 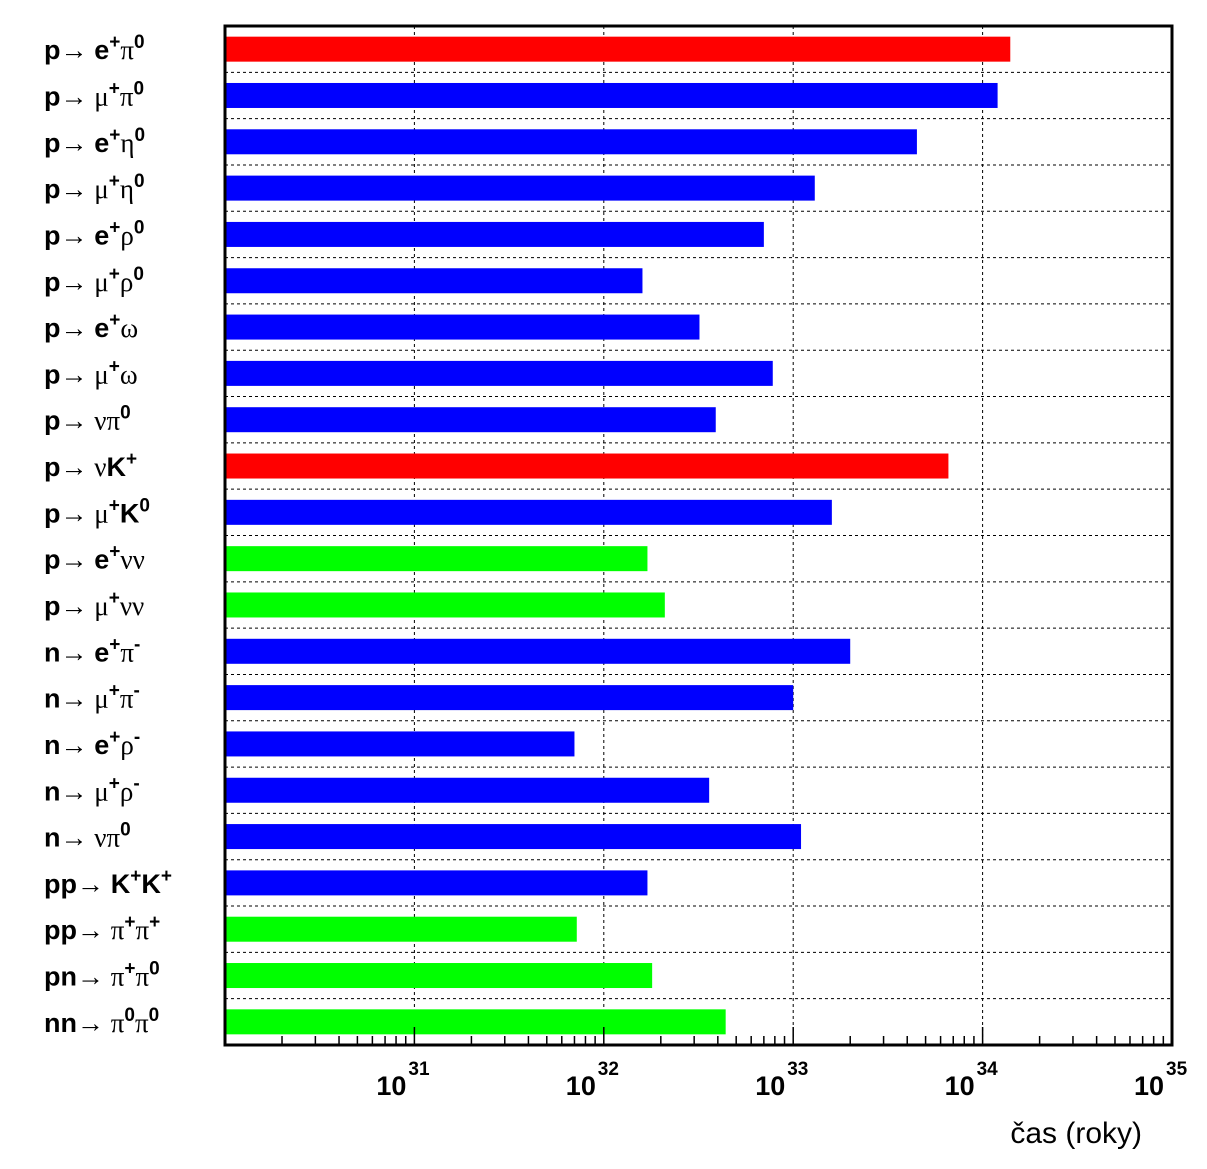 What do you see at coordinates (87, 419) in the screenshot?
I see `category-label: p→ νπ0` at bounding box center [87, 419].